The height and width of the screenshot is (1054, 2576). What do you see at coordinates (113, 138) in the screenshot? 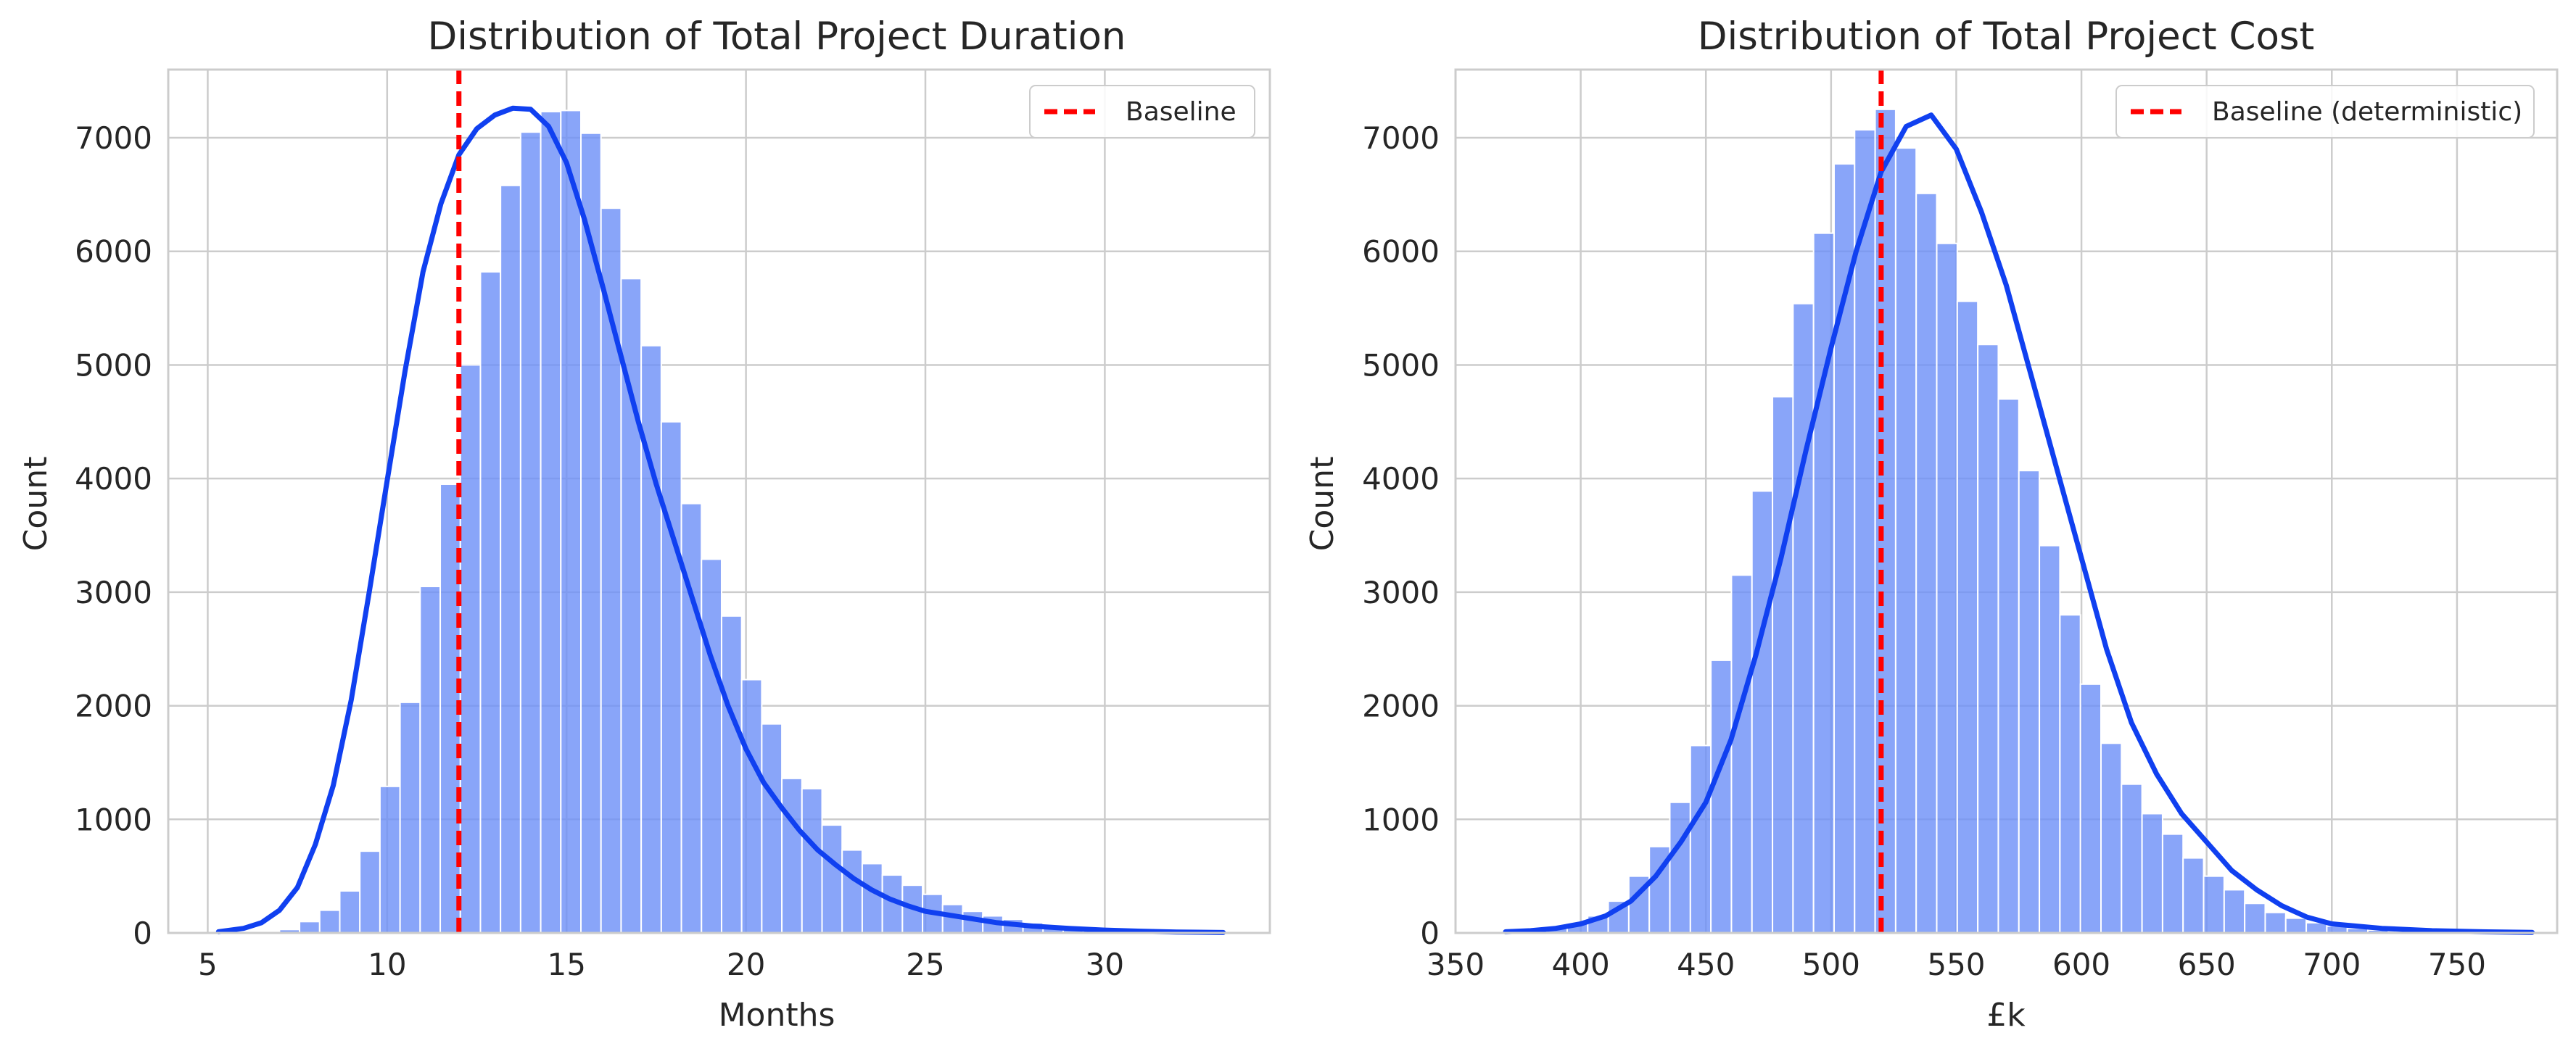
I see `duration-y-tick-label: 7000` at bounding box center [113, 138].